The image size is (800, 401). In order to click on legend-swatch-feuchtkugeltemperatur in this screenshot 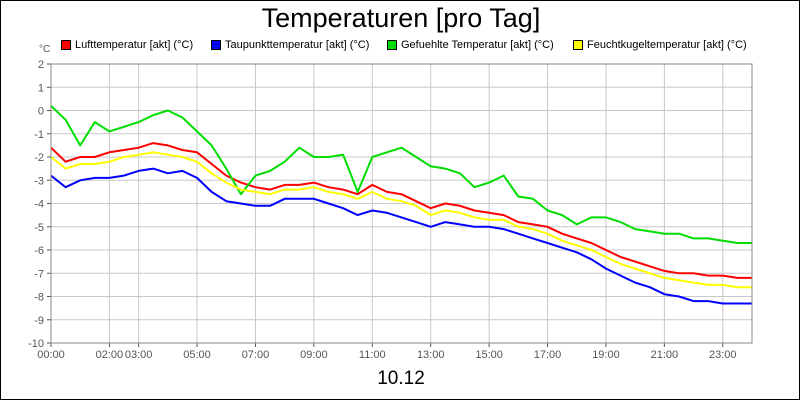, I will do `click(578, 45)`.